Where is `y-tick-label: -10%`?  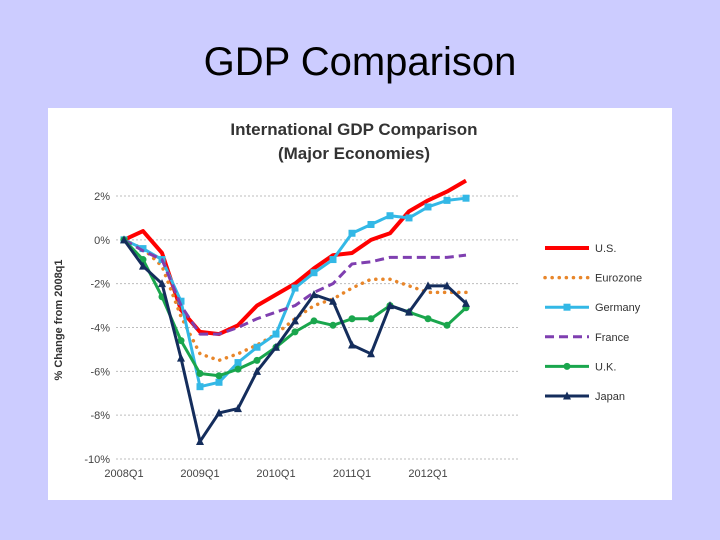
y-tick-label: -10% is located at coordinates (97, 460).